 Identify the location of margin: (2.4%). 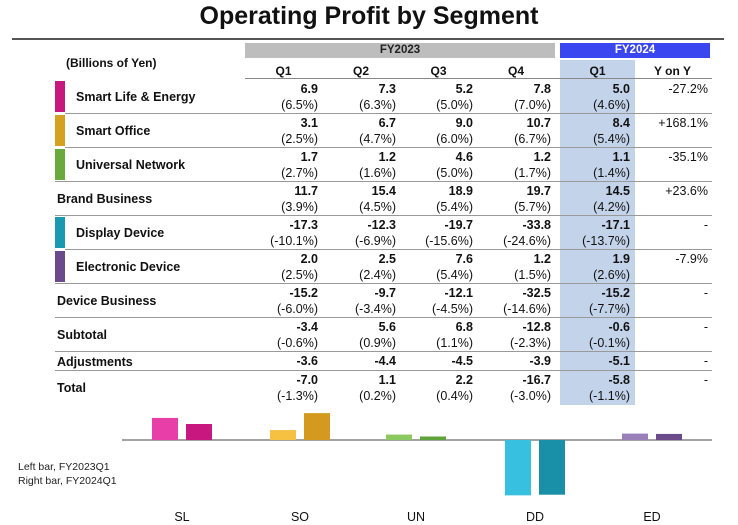
(377, 275).